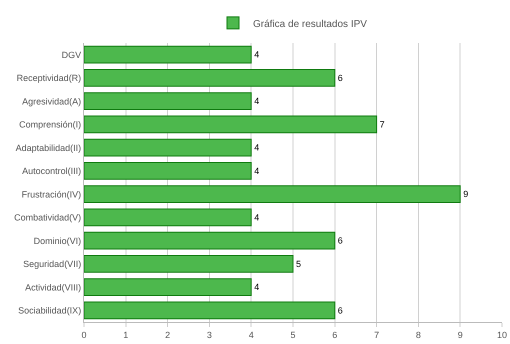 Image resolution: width=510 pixels, height=344 pixels. What do you see at coordinates (58, 241) in the screenshot?
I see `y-tick-label: Dominio(VI)` at bounding box center [58, 241].